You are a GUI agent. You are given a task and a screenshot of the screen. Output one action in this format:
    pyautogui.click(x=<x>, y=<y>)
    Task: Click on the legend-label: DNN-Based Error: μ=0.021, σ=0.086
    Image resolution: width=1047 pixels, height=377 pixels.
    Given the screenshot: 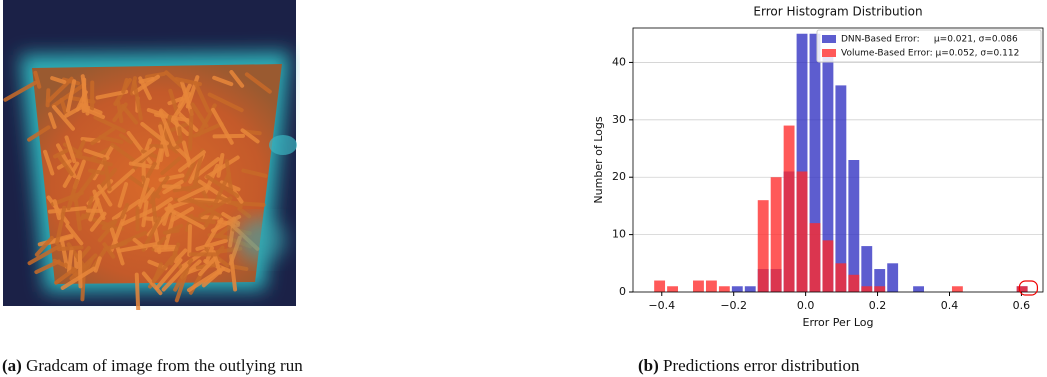 What is the action you would take?
    pyautogui.click(x=929, y=40)
    